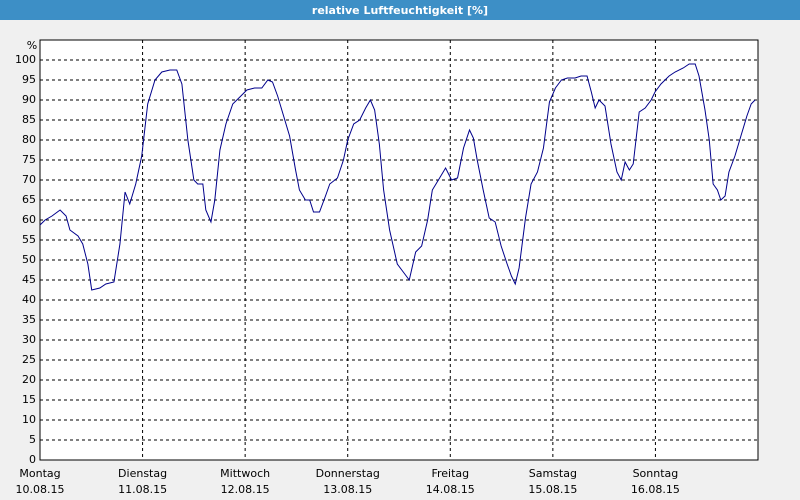 The image size is (800, 500). I want to click on y-tick-label: 15, so click(29, 399).